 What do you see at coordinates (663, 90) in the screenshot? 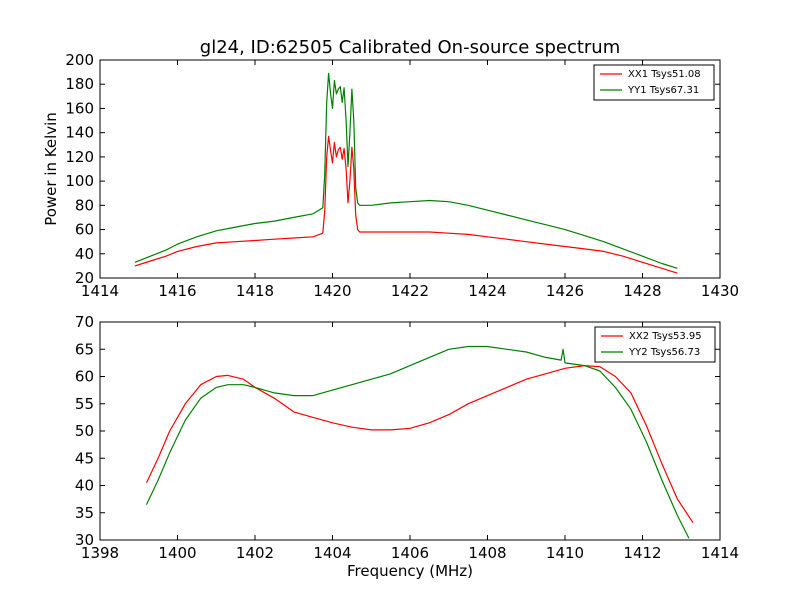
I see `top-legend-label-yy1: YY1 Tsys67.31` at bounding box center [663, 90].